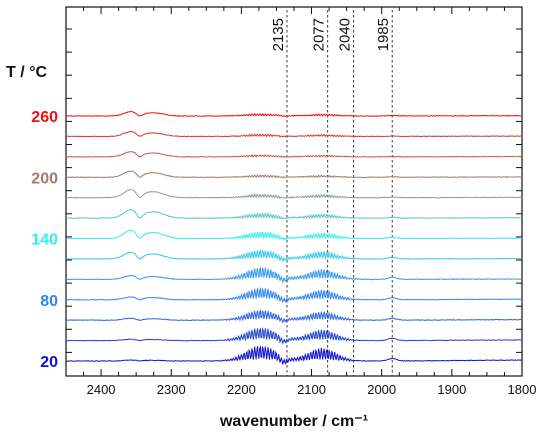 This screenshot has height=440, width=550. Describe the element at coordinates (319, 34) in the screenshot. I see `reference-line-label: 2077` at that location.